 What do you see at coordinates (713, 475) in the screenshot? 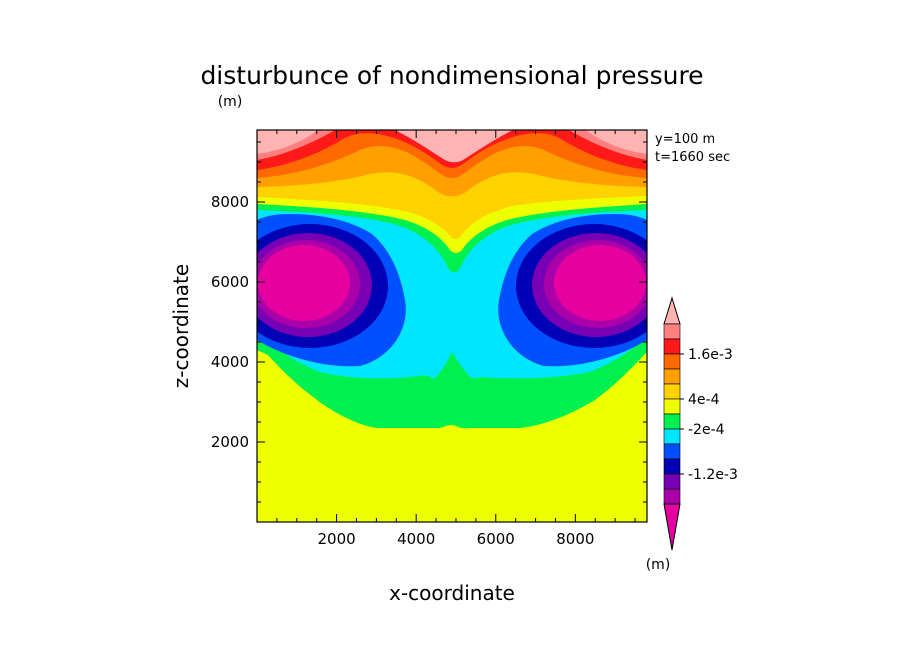
I see `colorbar-label: -1.2e-3` at bounding box center [713, 475].